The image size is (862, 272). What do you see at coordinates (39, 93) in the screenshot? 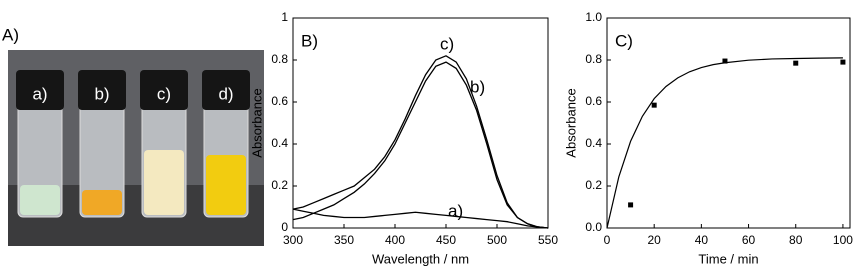
I see `vial-label: a)` at bounding box center [39, 93].